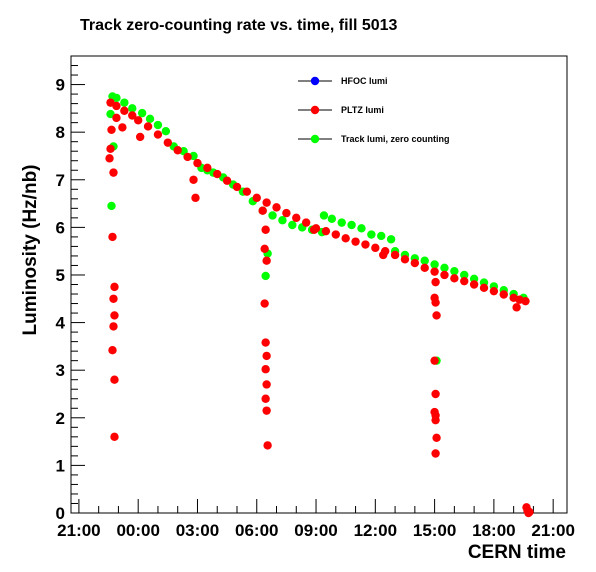 This screenshot has height=572, width=596. I want to click on x-tick-label: 00:00, so click(137, 530).